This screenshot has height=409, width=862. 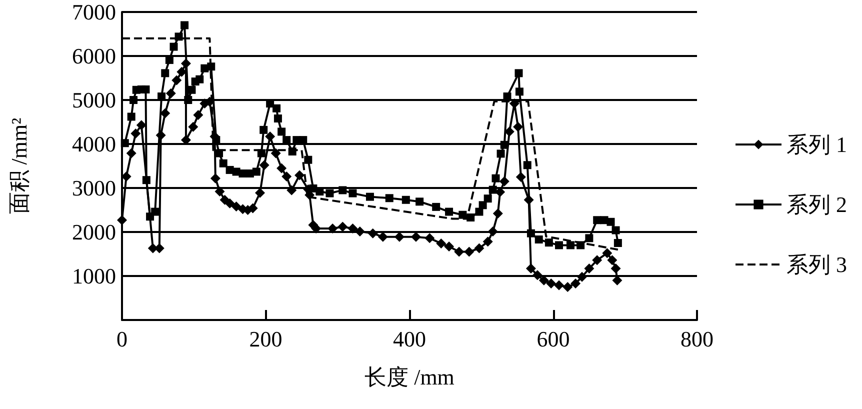 I want to click on x-tick-label: 800, so click(x=697, y=339).